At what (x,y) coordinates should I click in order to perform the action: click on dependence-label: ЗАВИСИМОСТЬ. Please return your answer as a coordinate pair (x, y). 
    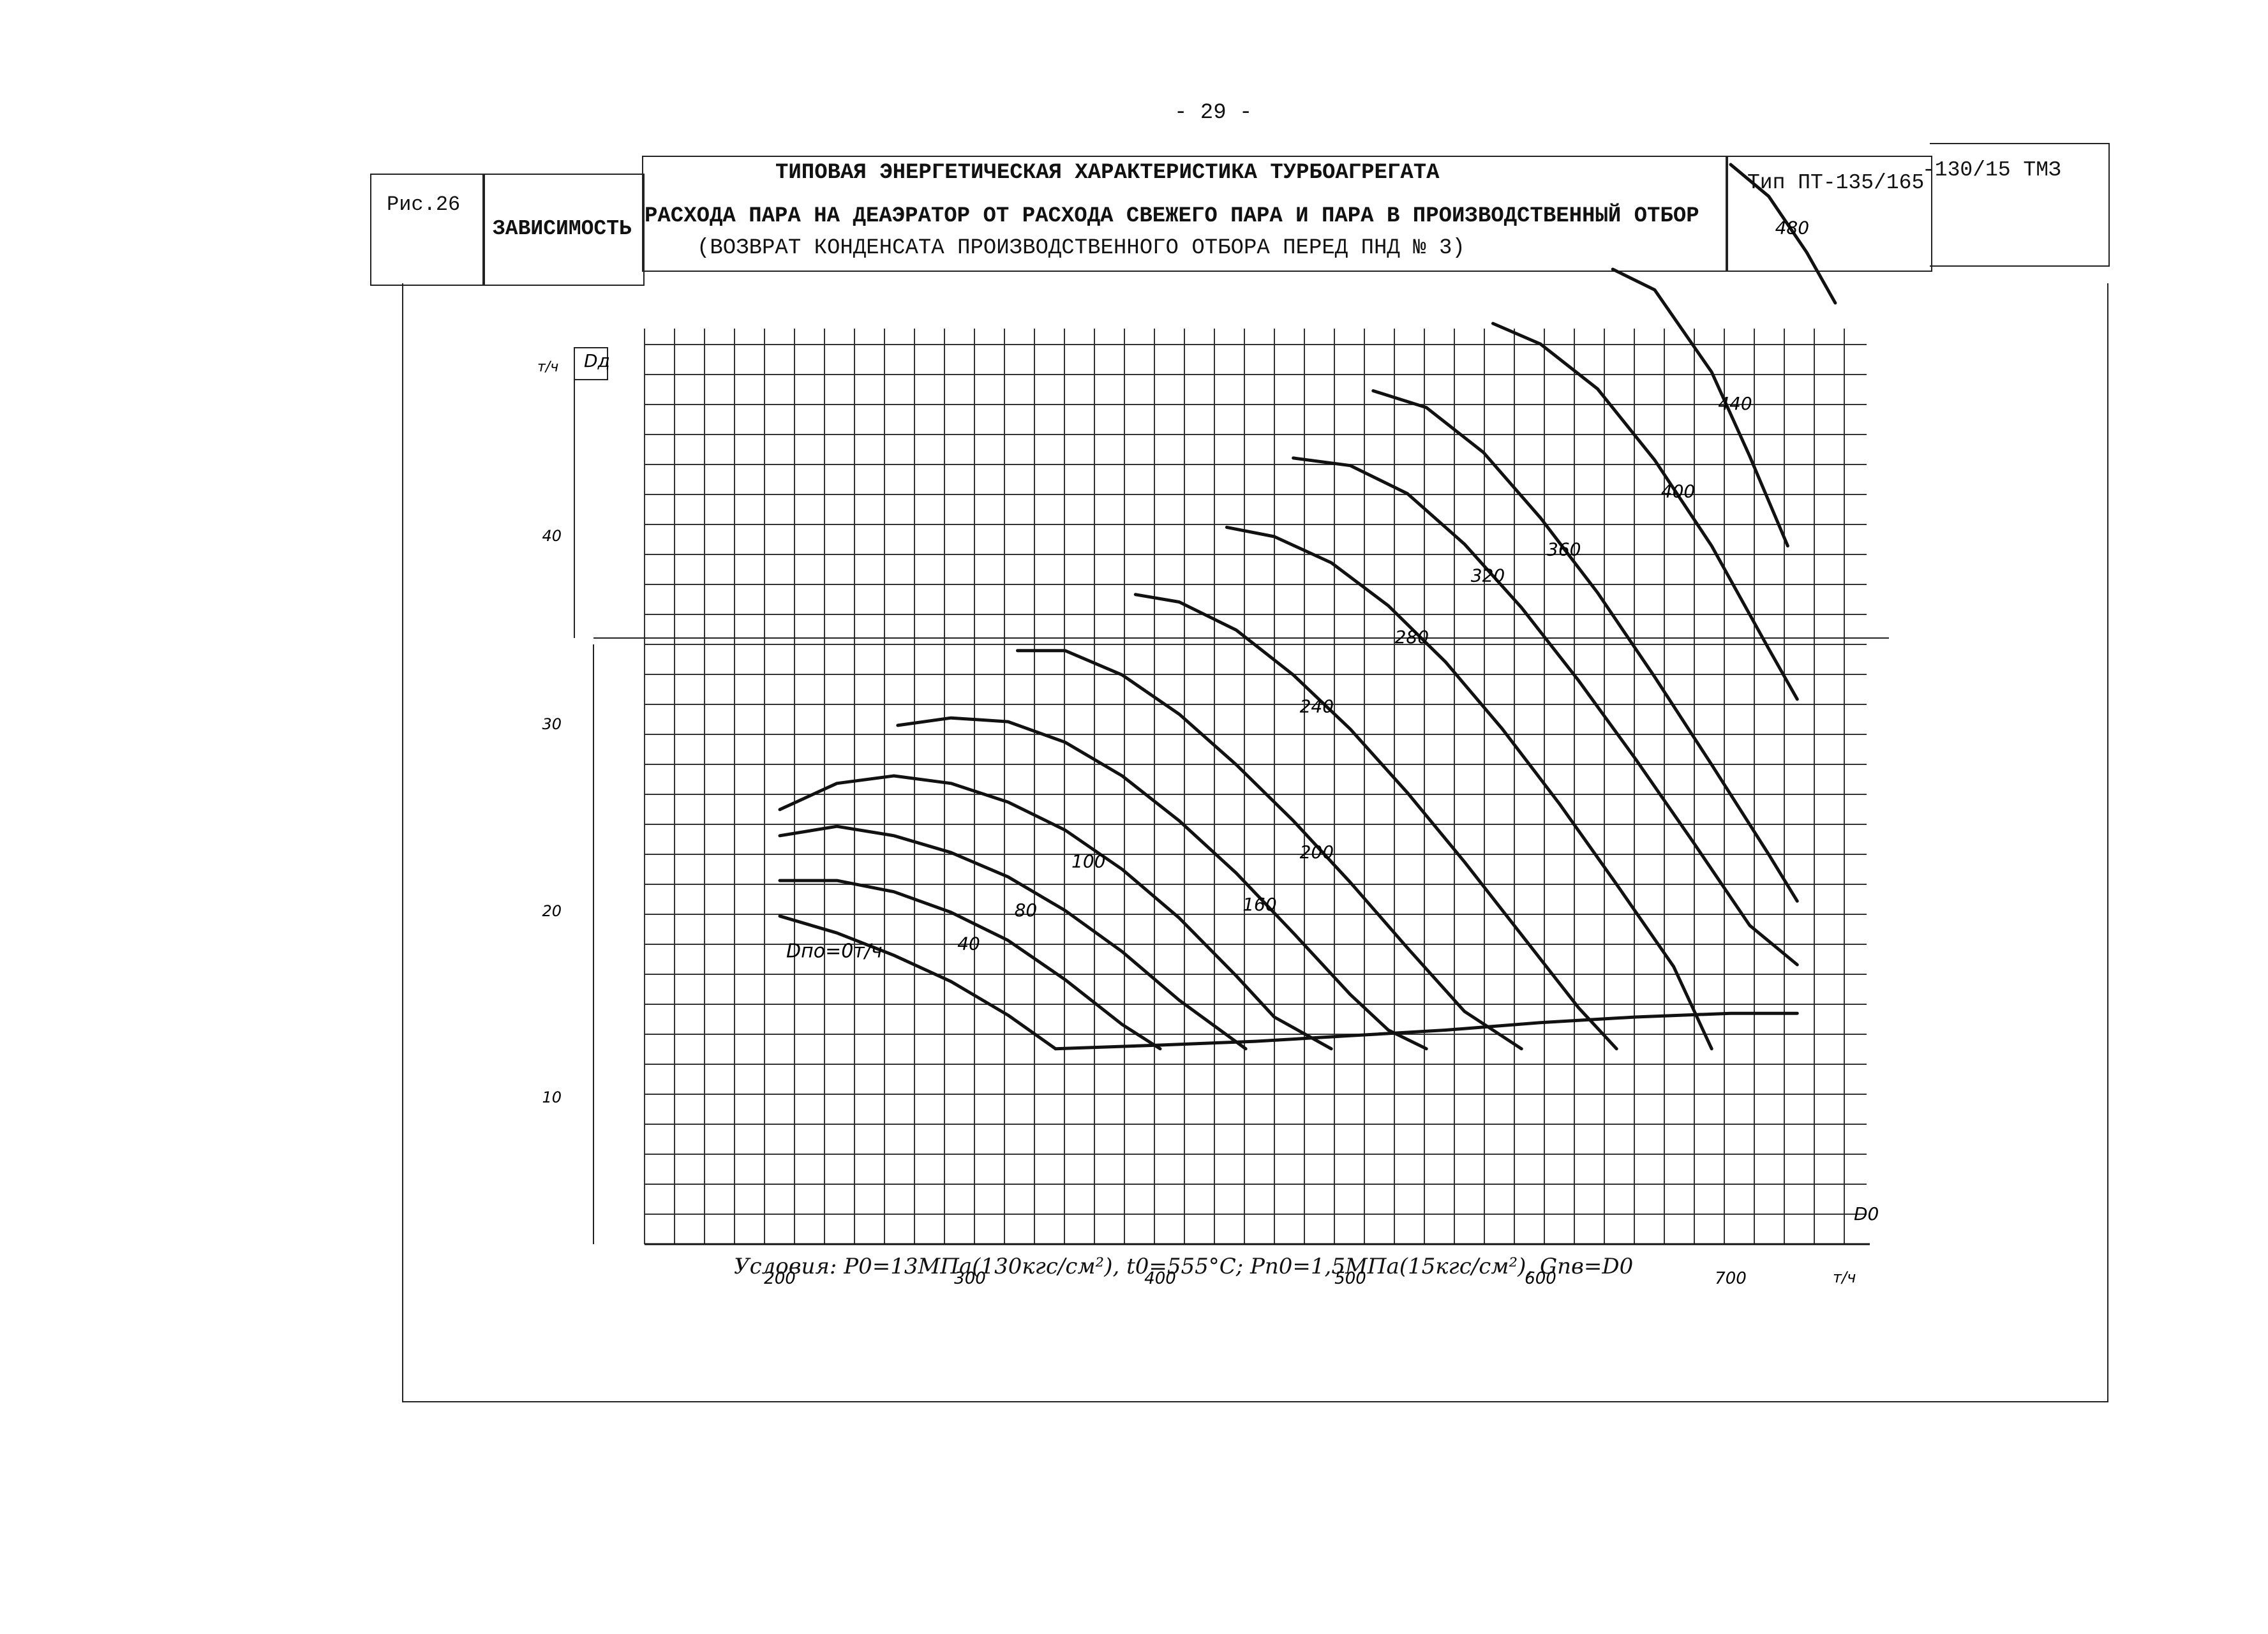
    Looking at the image, I should click on (562, 229).